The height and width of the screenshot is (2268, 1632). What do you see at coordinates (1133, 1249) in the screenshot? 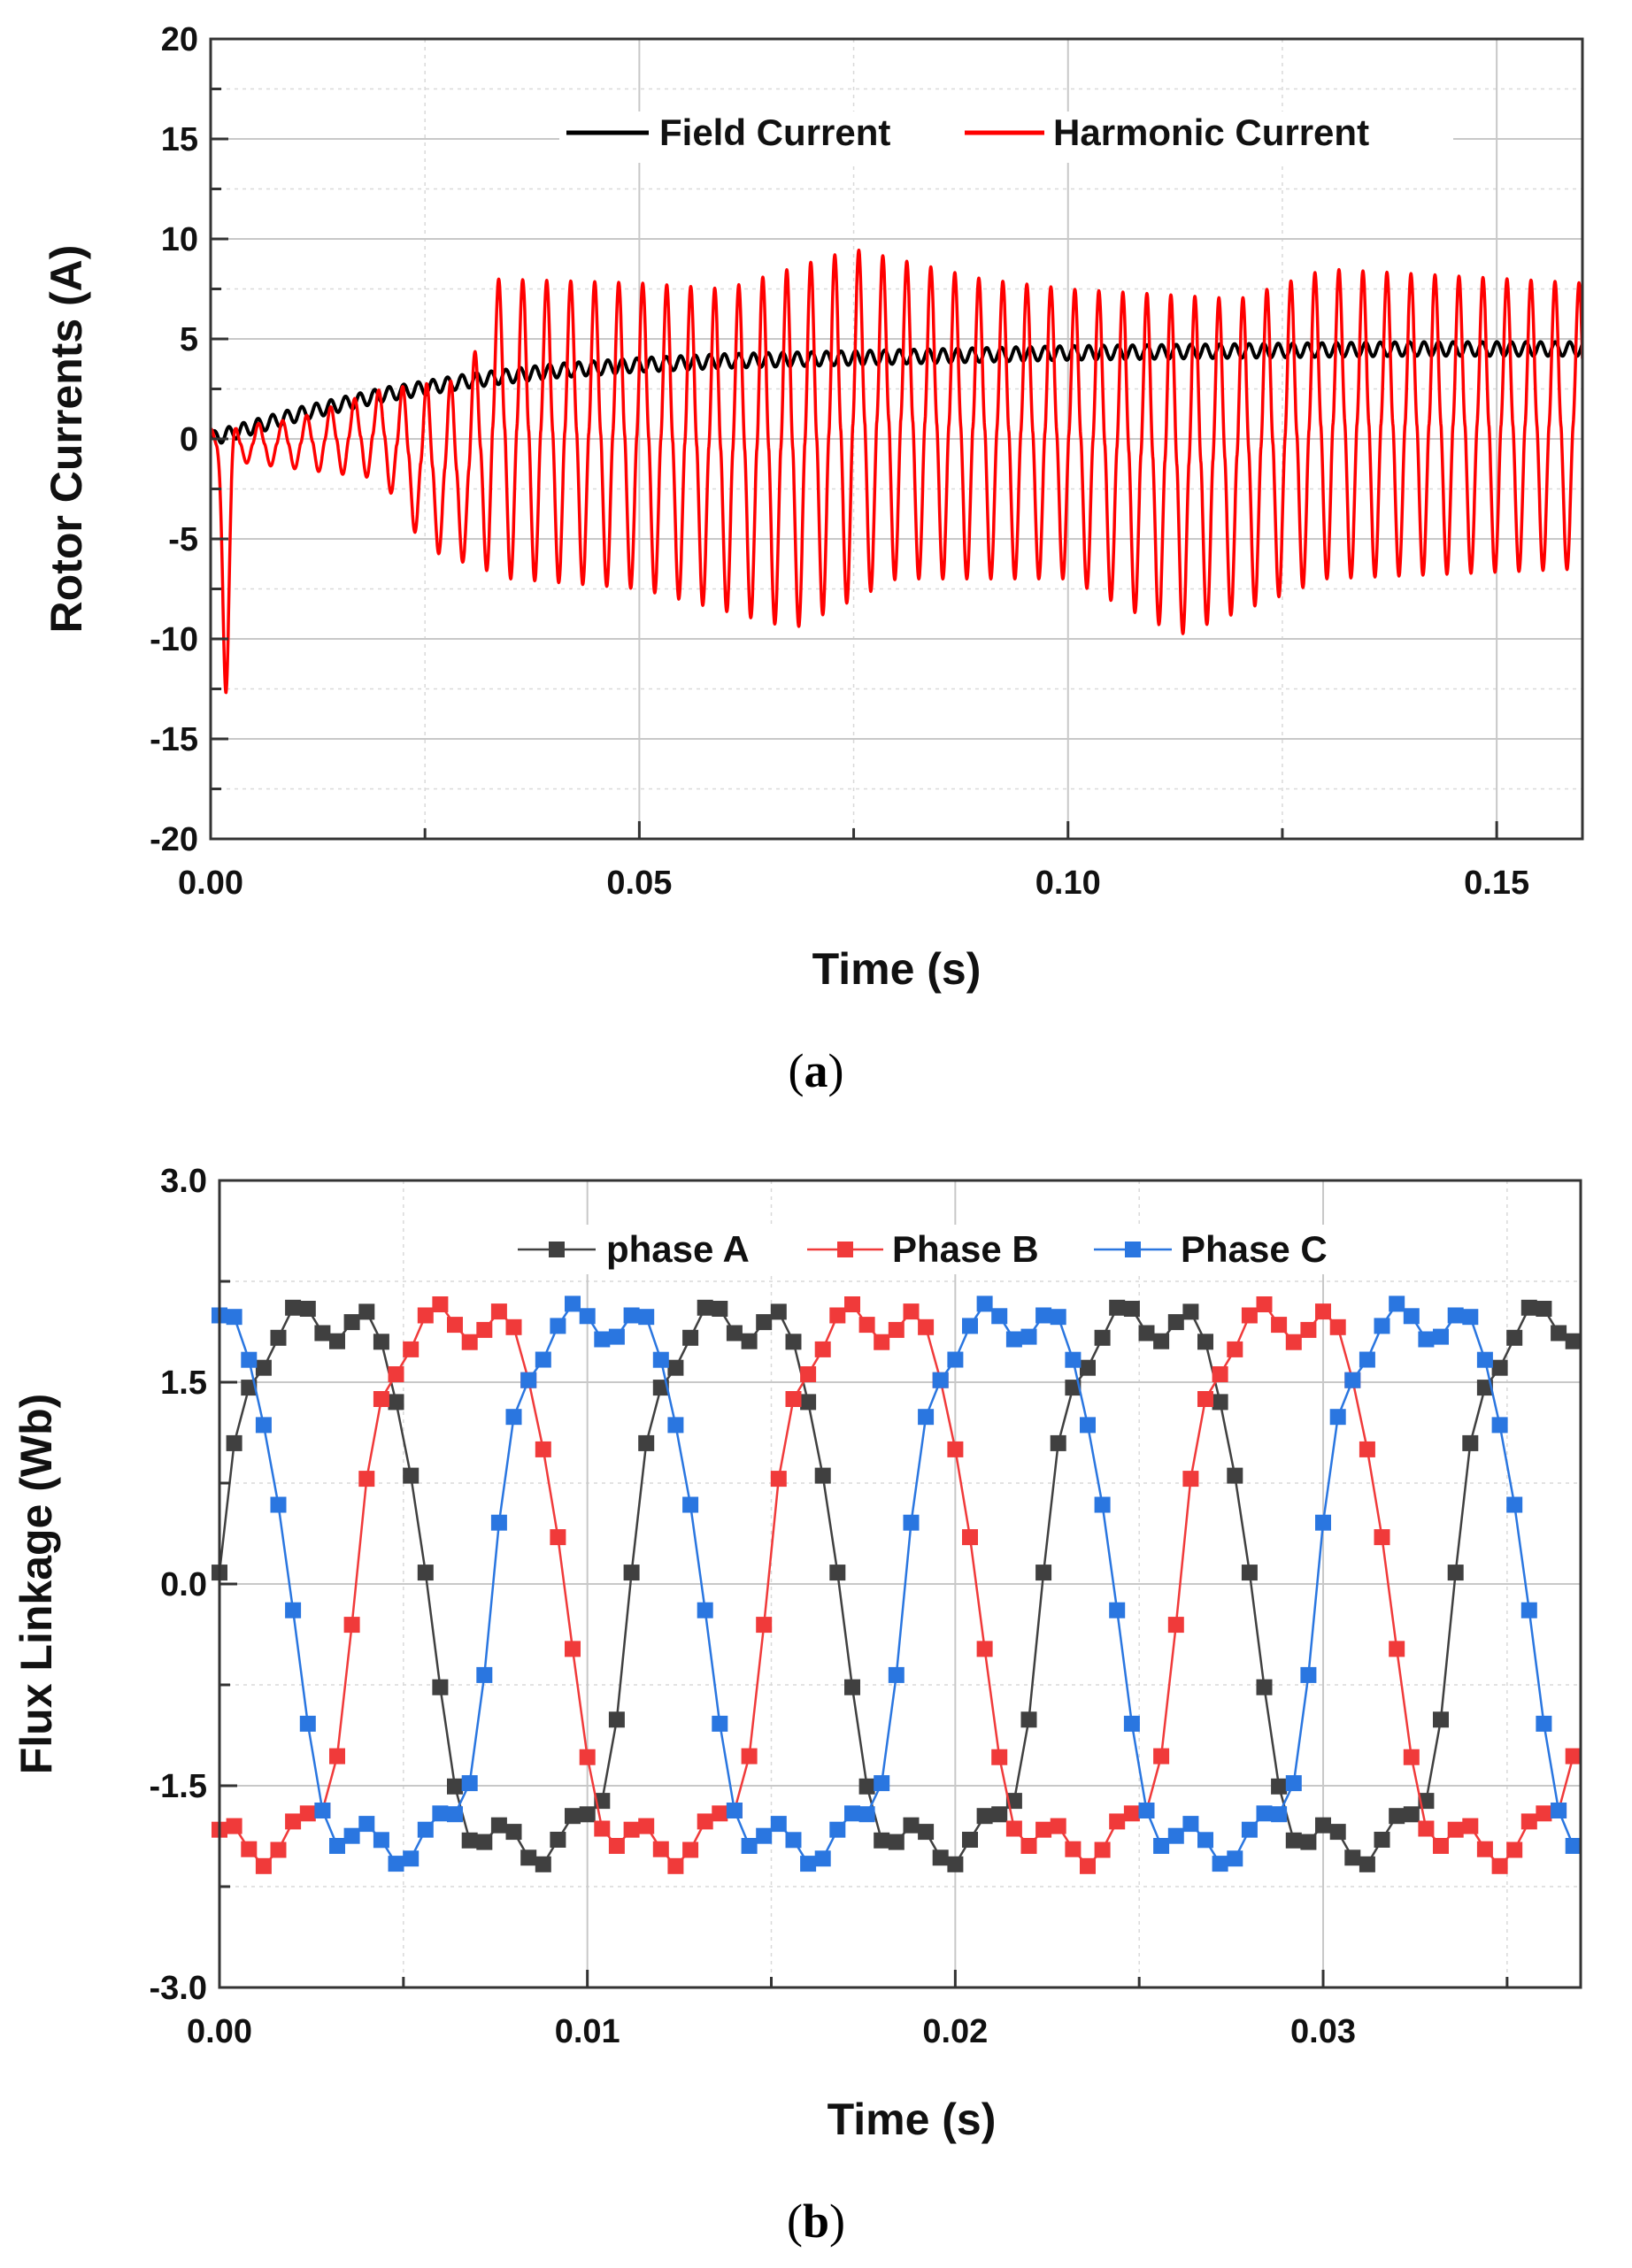
I see `legend-swatch-marker-phase-c` at bounding box center [1133, 1249].